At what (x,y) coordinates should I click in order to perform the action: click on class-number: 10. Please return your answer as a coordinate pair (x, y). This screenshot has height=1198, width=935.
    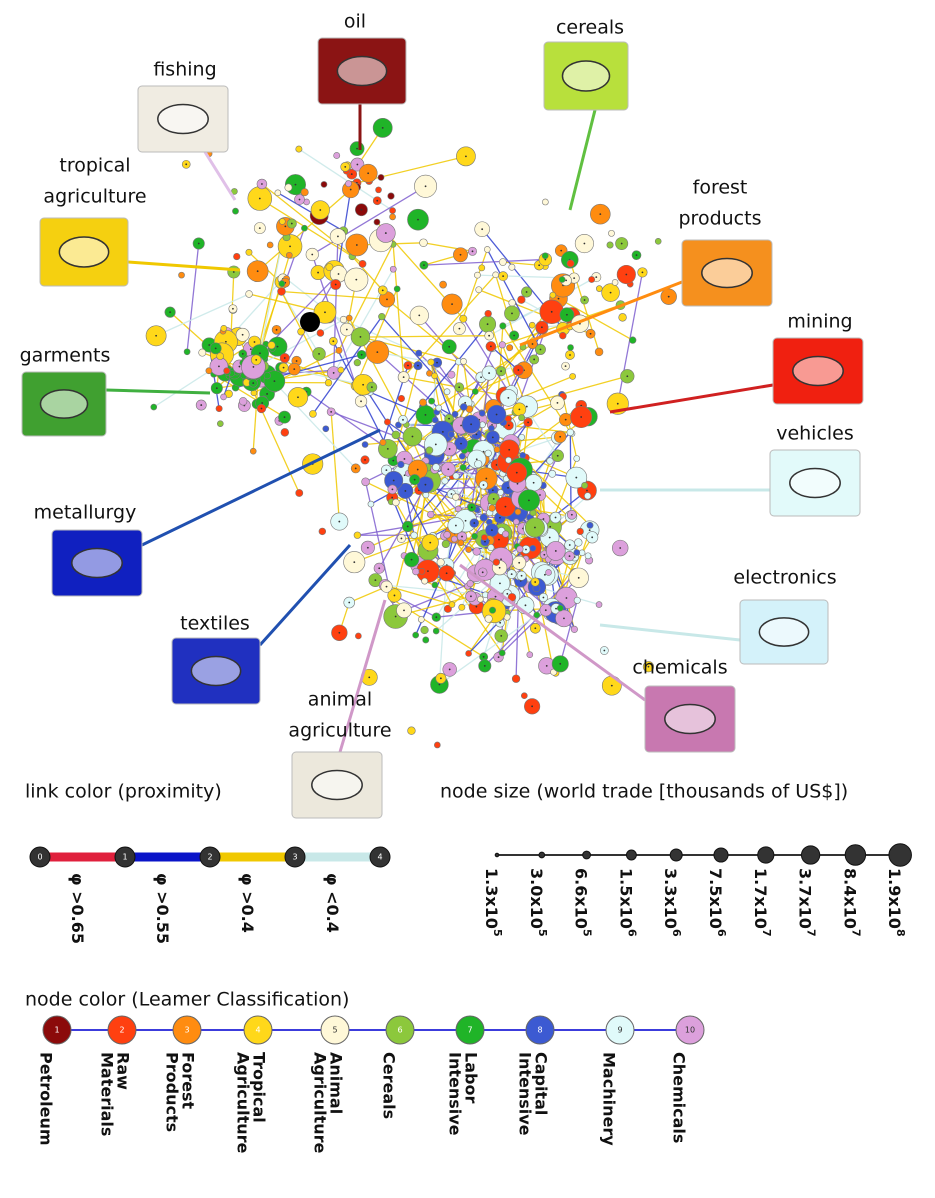
    Looking at the image, I should click on (690, 1030).